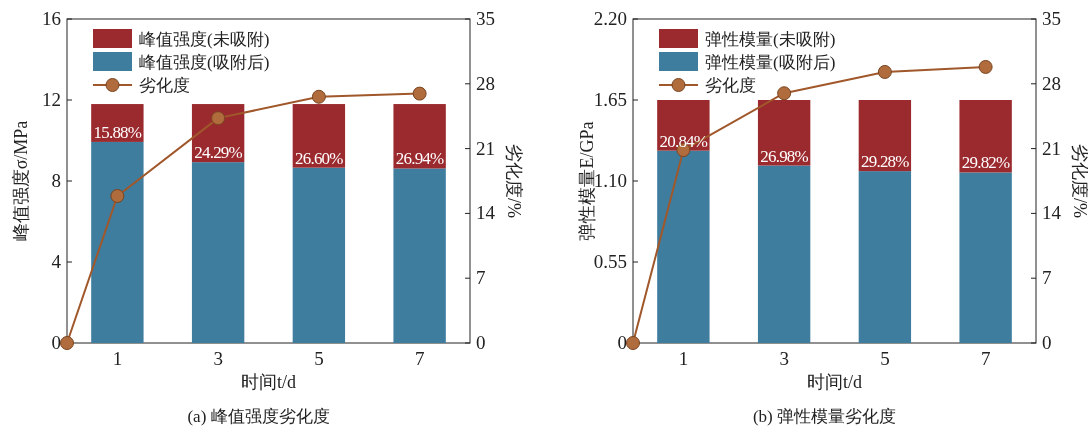  Describe the element at coordinates (117, 132) in the screenshot. I see `annotation: 15.88%` at that location.